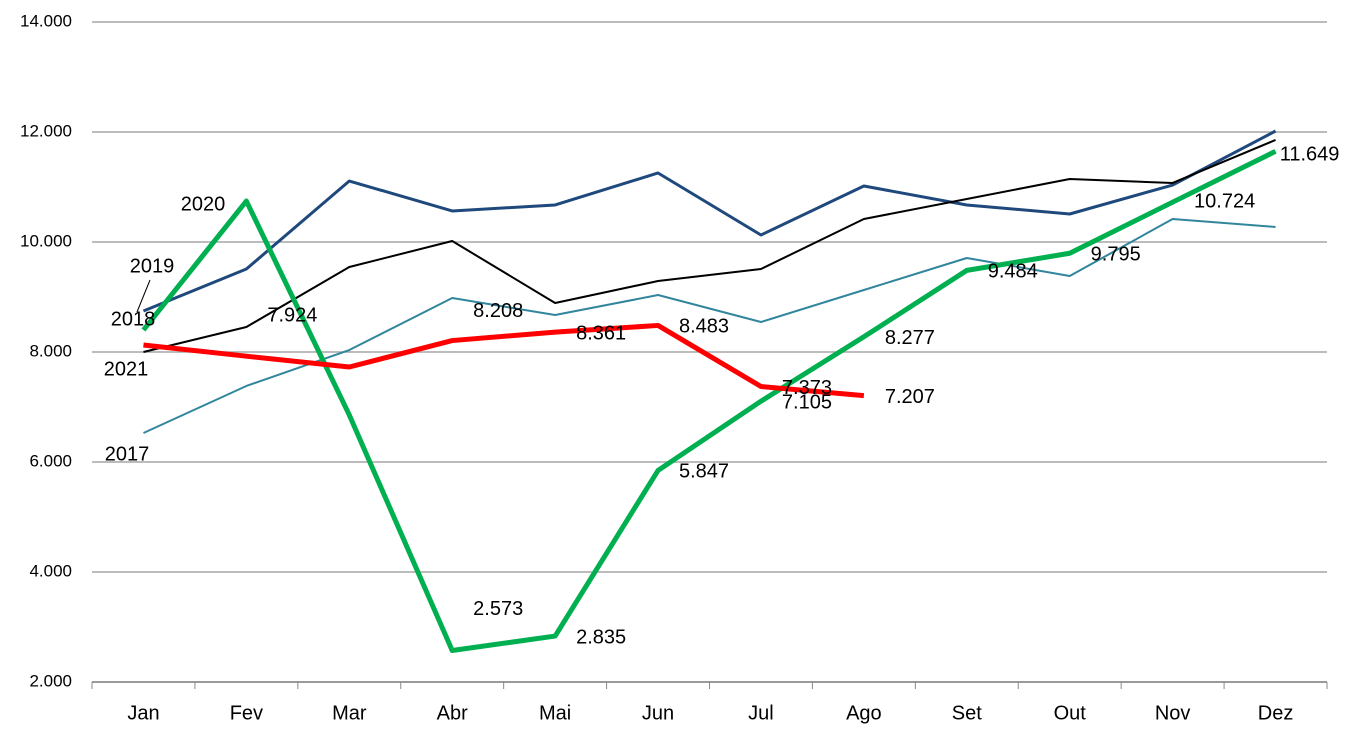 The height and width of the screenshot is (742, 1350). Describe the element at coordinates (807, 403) in the screenshot. I see `data-label: 7.105` at that location.